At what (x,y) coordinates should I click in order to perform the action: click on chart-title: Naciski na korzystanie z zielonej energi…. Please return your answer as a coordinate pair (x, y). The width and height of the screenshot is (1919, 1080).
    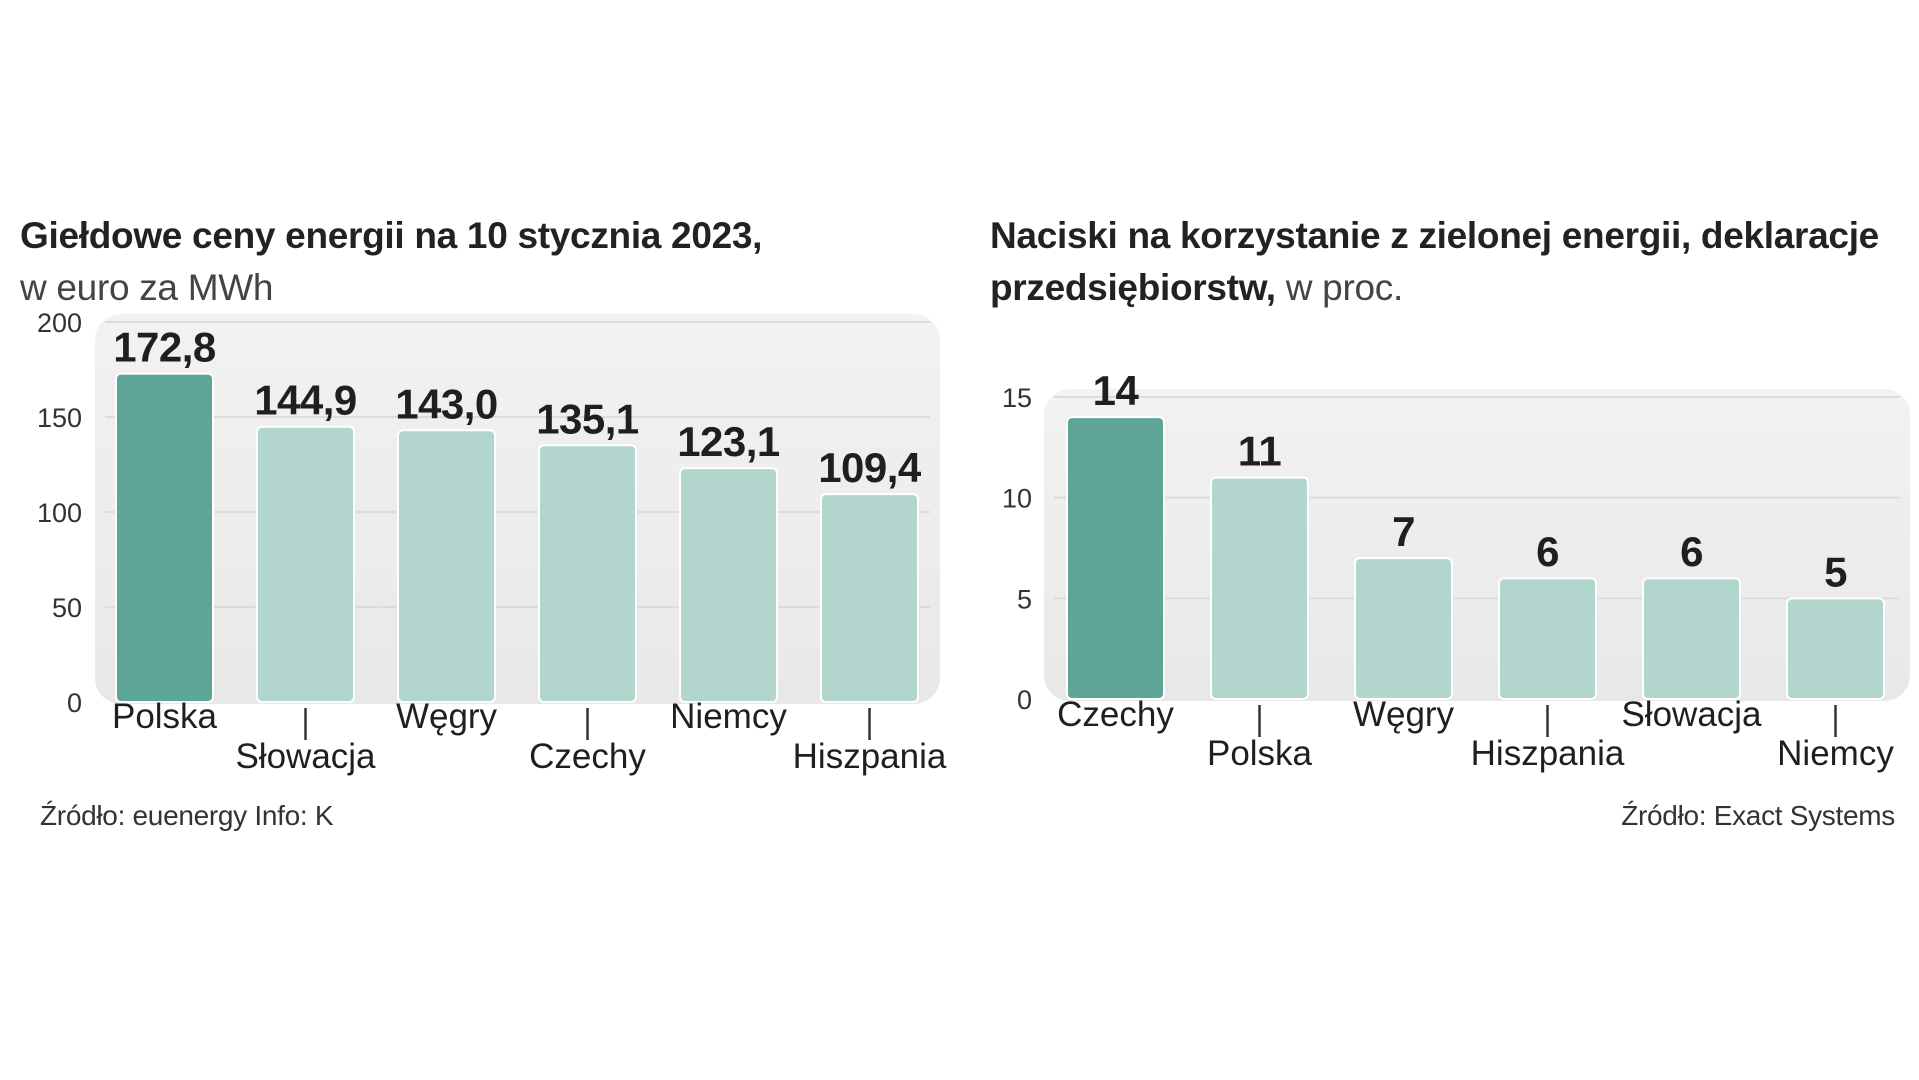
    Looking at the image, I should click on (1445, 262).